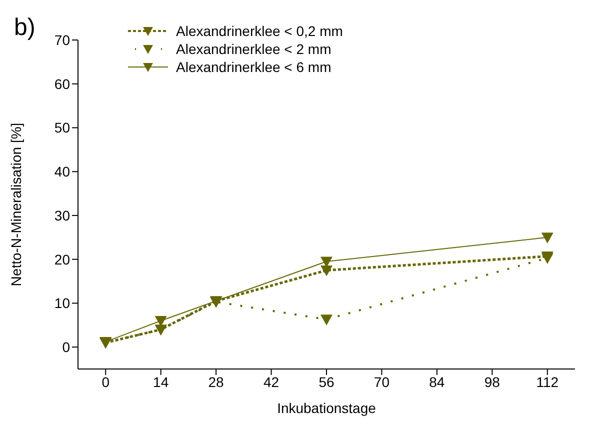 This screenshot has height=435, width=601. What do you see at coordinates (254, 67) in the screenshot?
I see `legend-label: Alexandrinerklee < 6 mm` at bounding box center [254, 67].